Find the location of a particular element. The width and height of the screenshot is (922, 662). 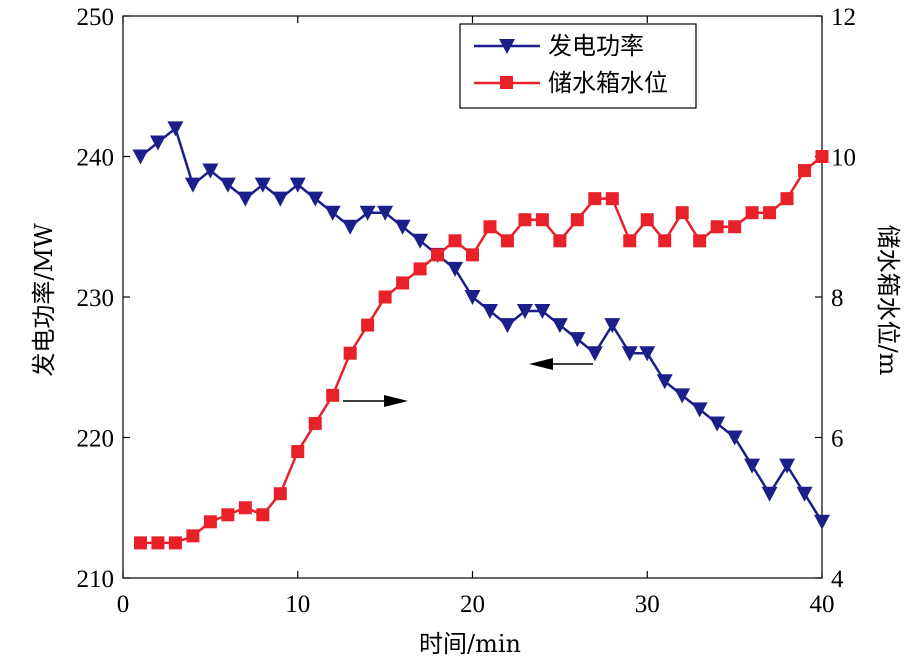

y-left-axis-label: 发电功率/MW is located at coordinates (44, 300).